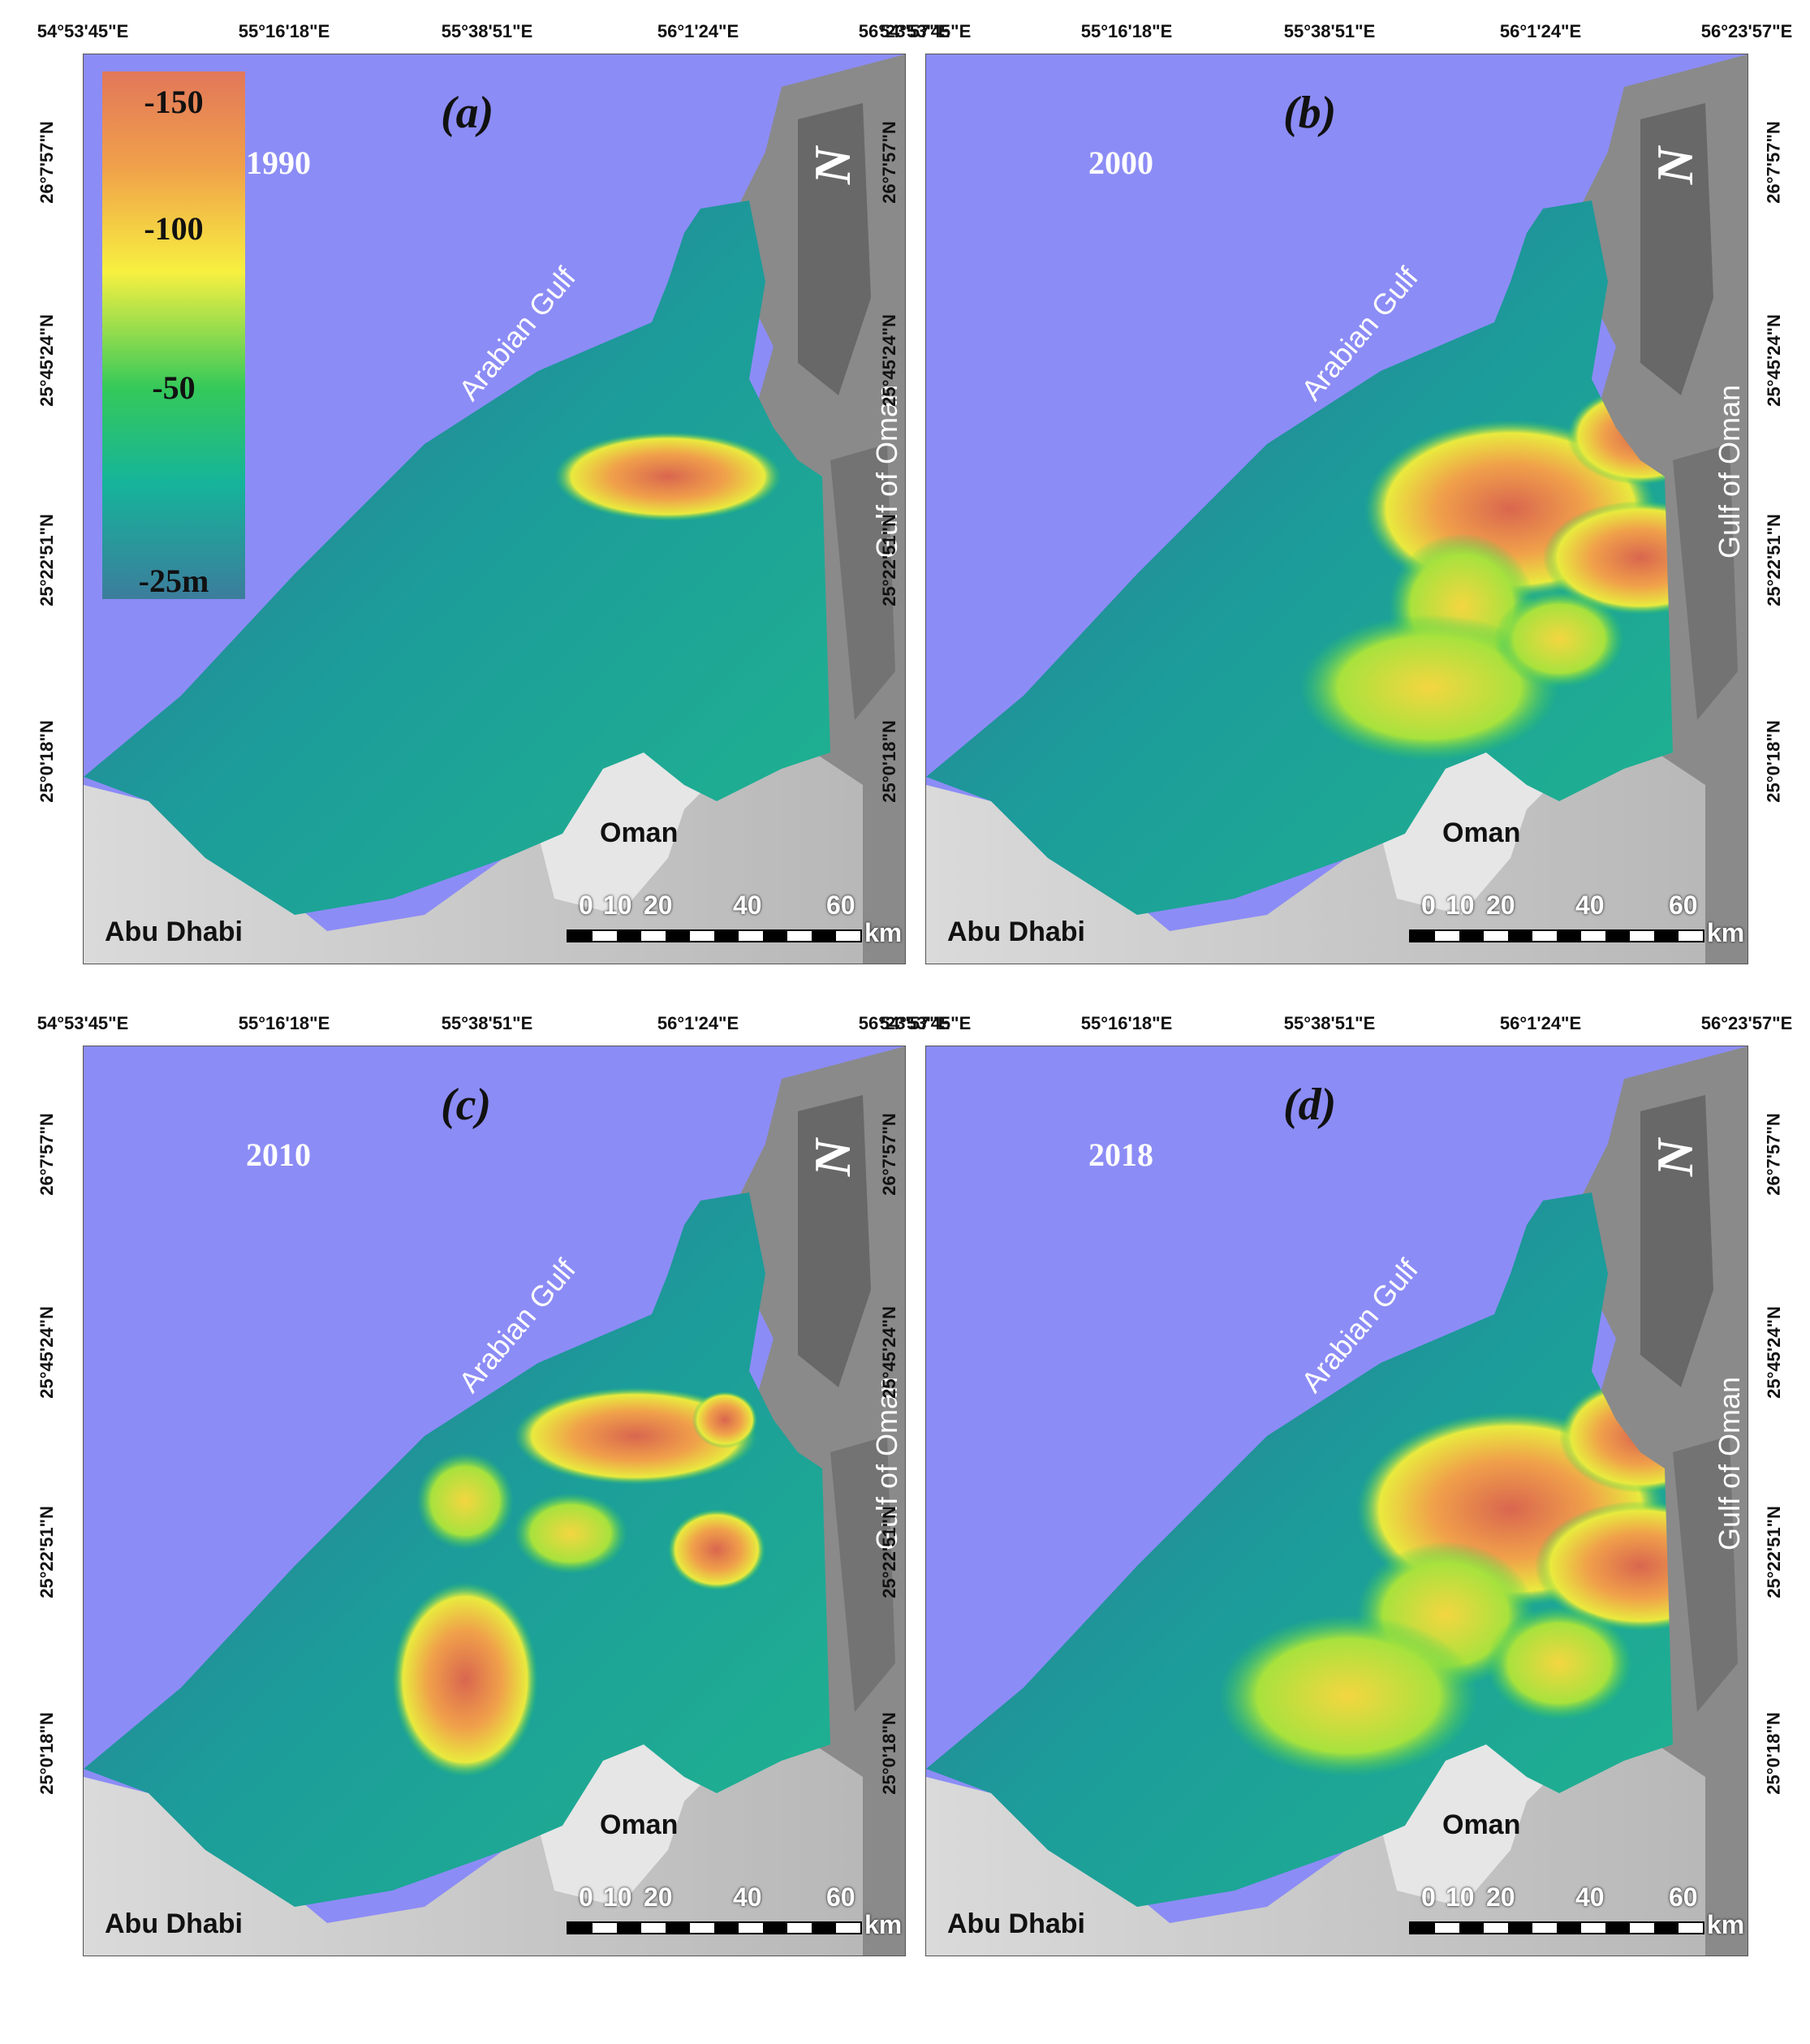  I want to click on panel-label: (b), so click(1310, 113).